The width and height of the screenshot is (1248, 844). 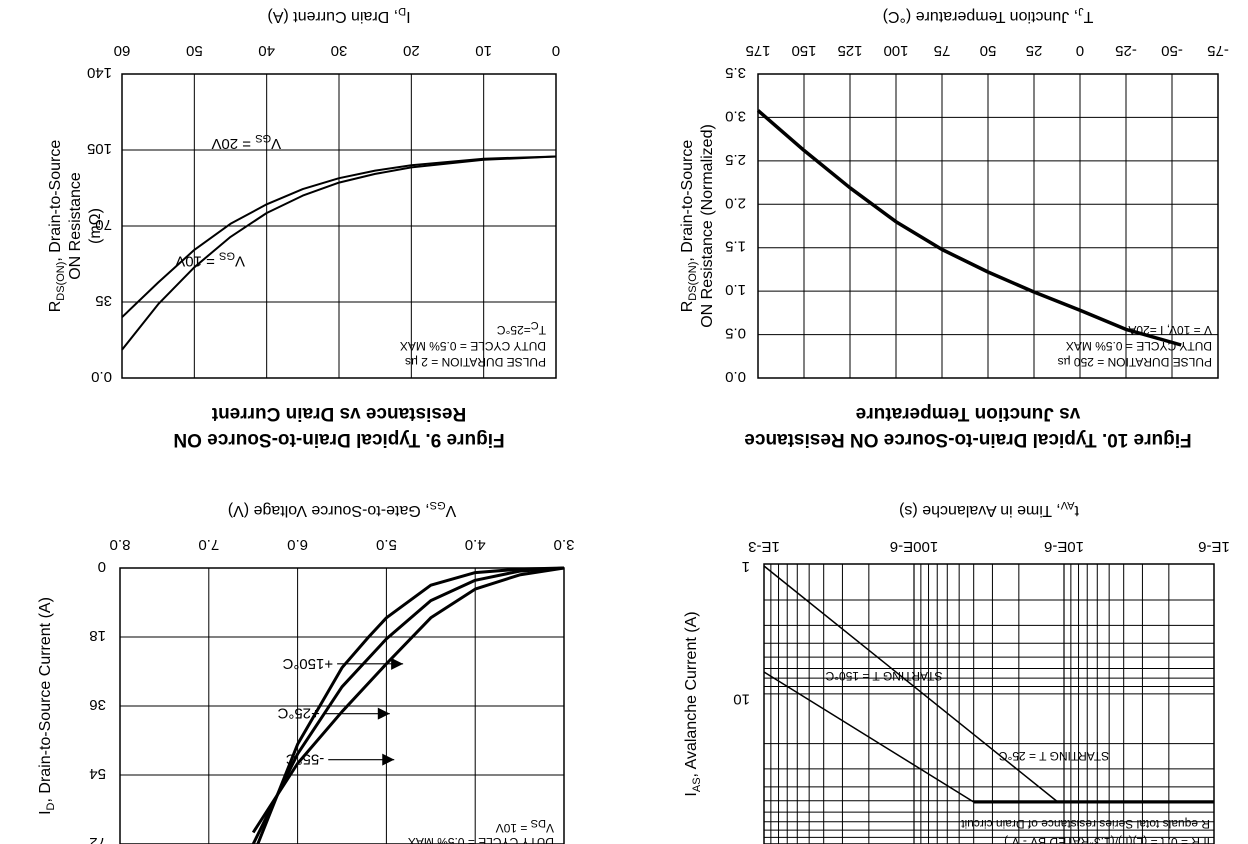 What do you see at coordinates (102, 566) in the screenshot?
I see `y-tick-label: 0` at bounding box center [102, 566].